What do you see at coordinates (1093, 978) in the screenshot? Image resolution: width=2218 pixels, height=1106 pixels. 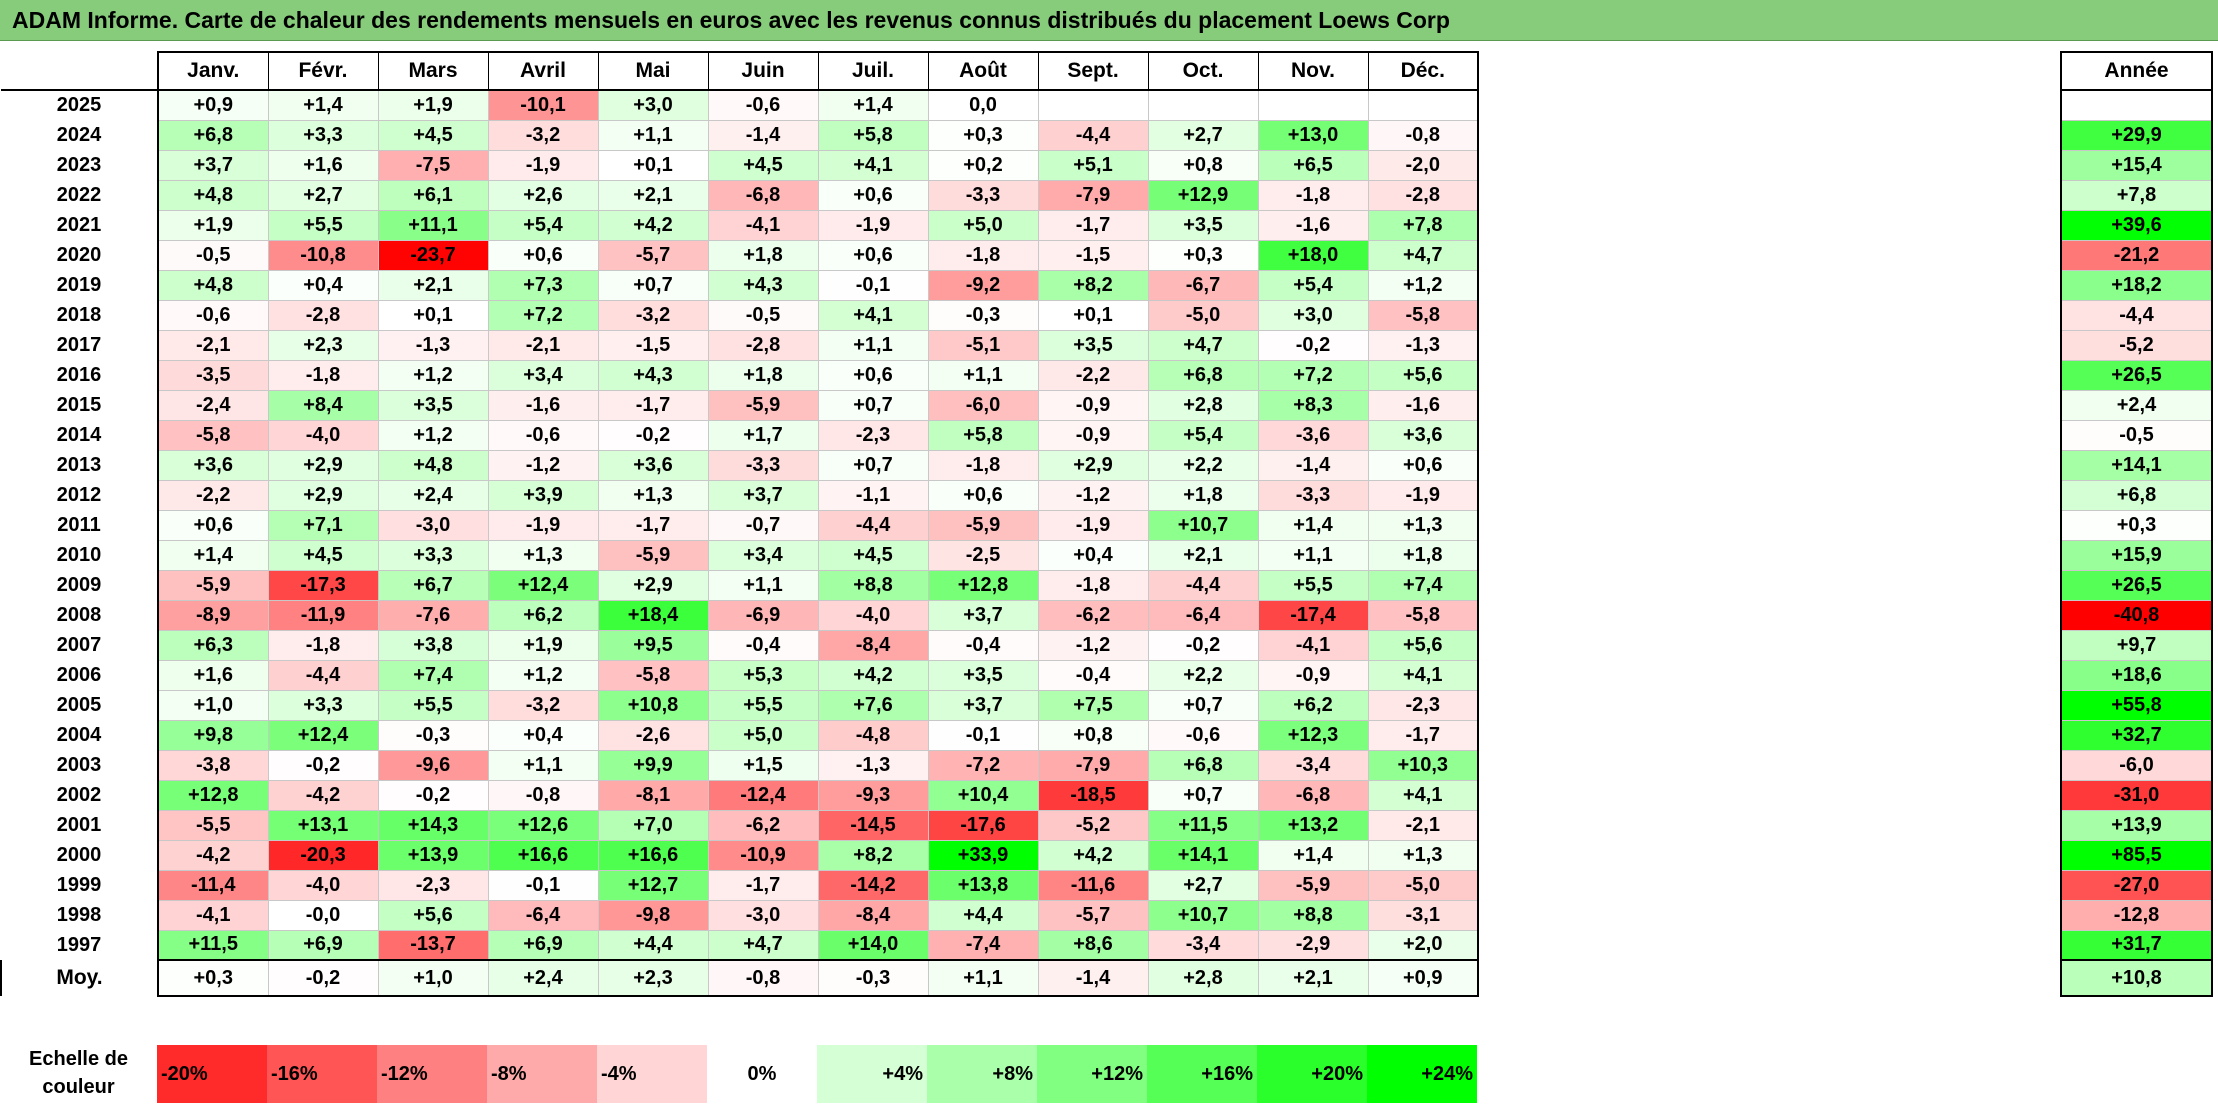 I see `average-cell: -1,4` at bounding box center [1093, 978].